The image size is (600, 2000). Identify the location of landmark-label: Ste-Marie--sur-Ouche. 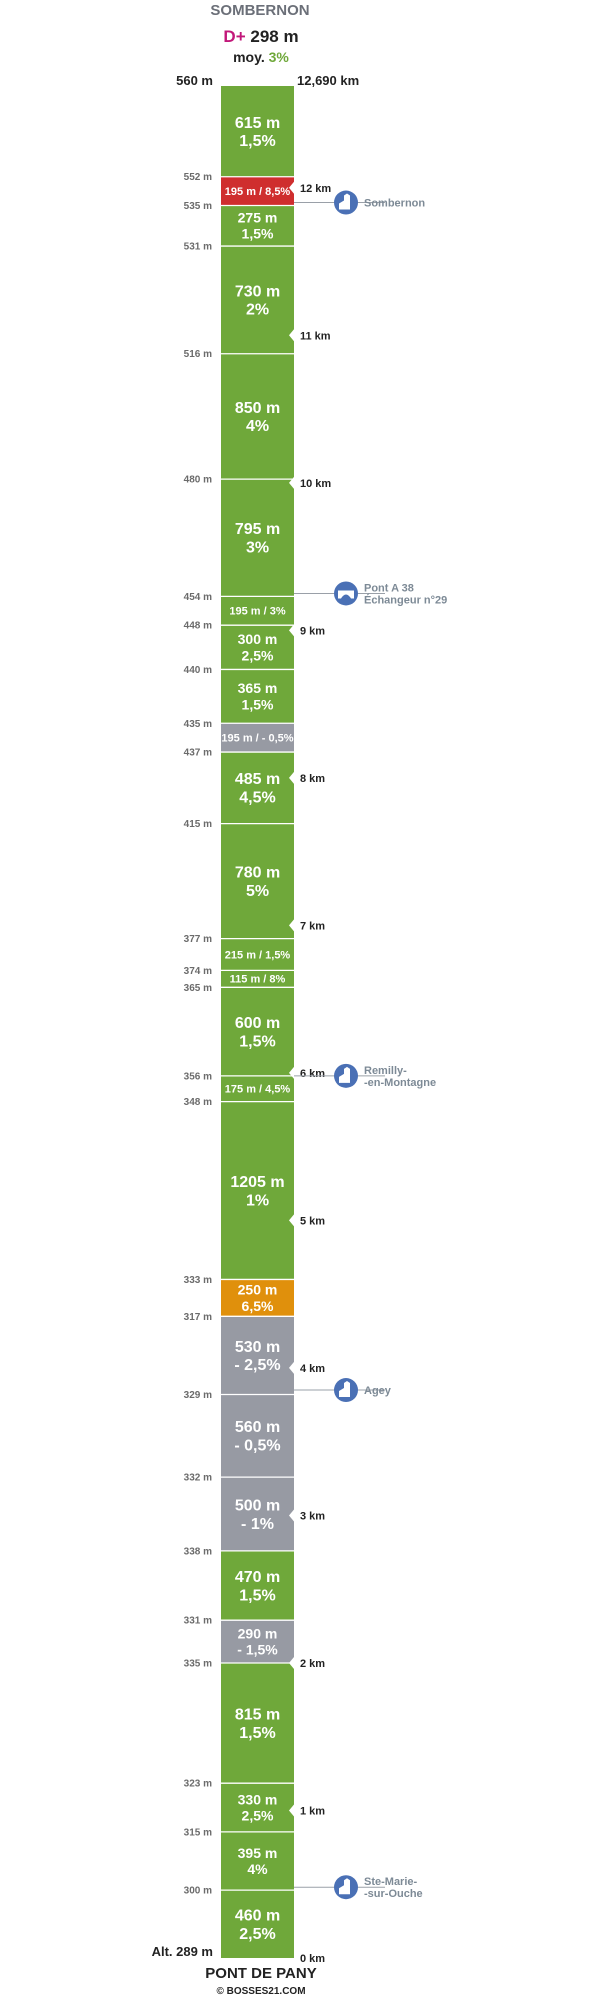
(393, 1888).